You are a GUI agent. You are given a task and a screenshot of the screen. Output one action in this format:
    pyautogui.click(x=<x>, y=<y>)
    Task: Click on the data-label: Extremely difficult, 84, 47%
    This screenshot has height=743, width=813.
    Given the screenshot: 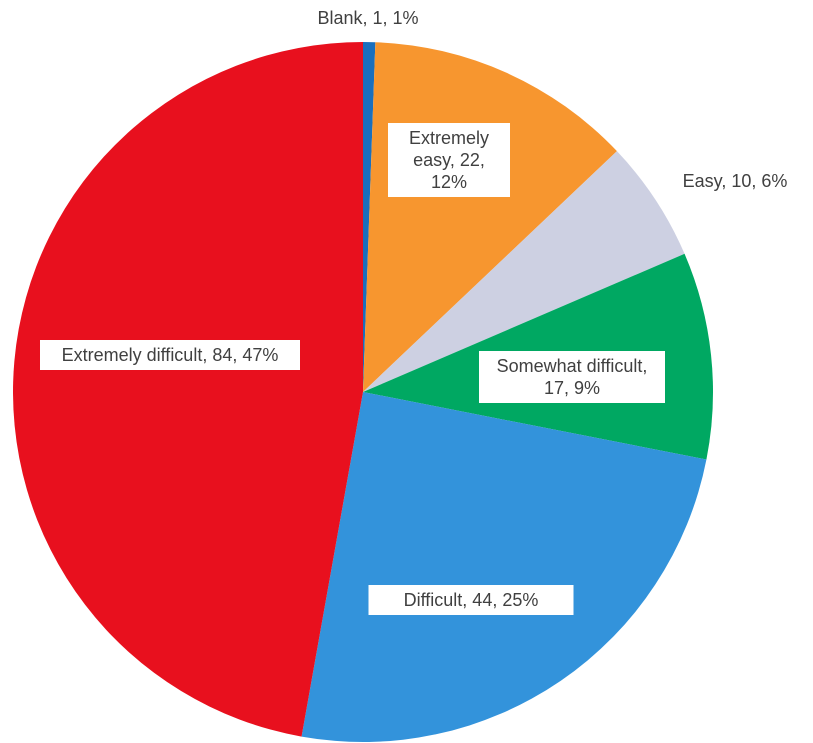 What is the action you would take?
    pyautogui.click(x=170, y=355)
    